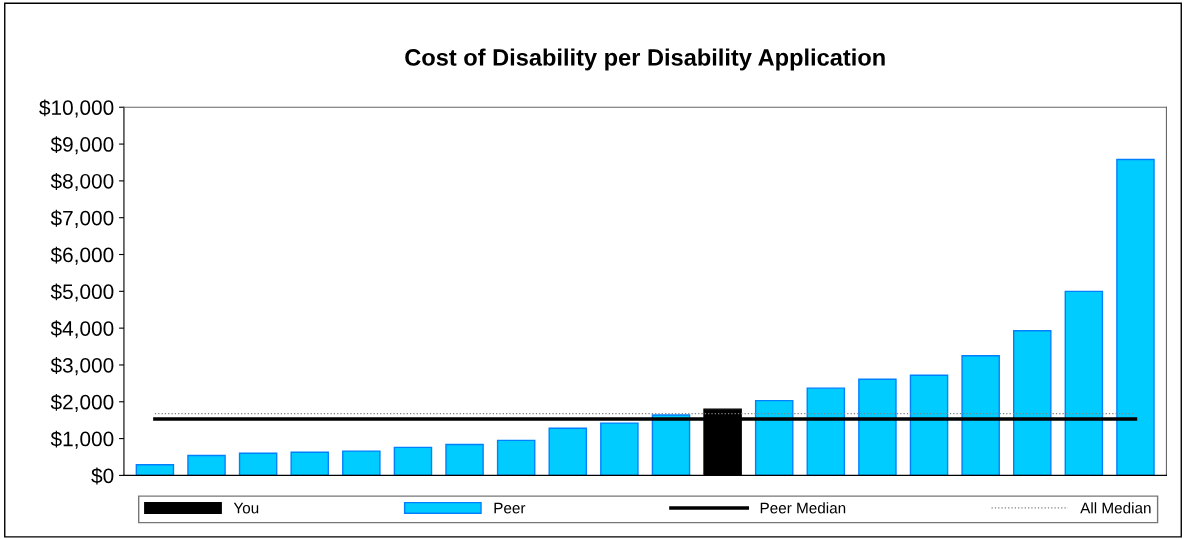 The height and width of the screenshot is (539, 1186). Describe the element at coordinates (82, 292) in the screenshot. I see `y-tick-label: $5,000` at that location.